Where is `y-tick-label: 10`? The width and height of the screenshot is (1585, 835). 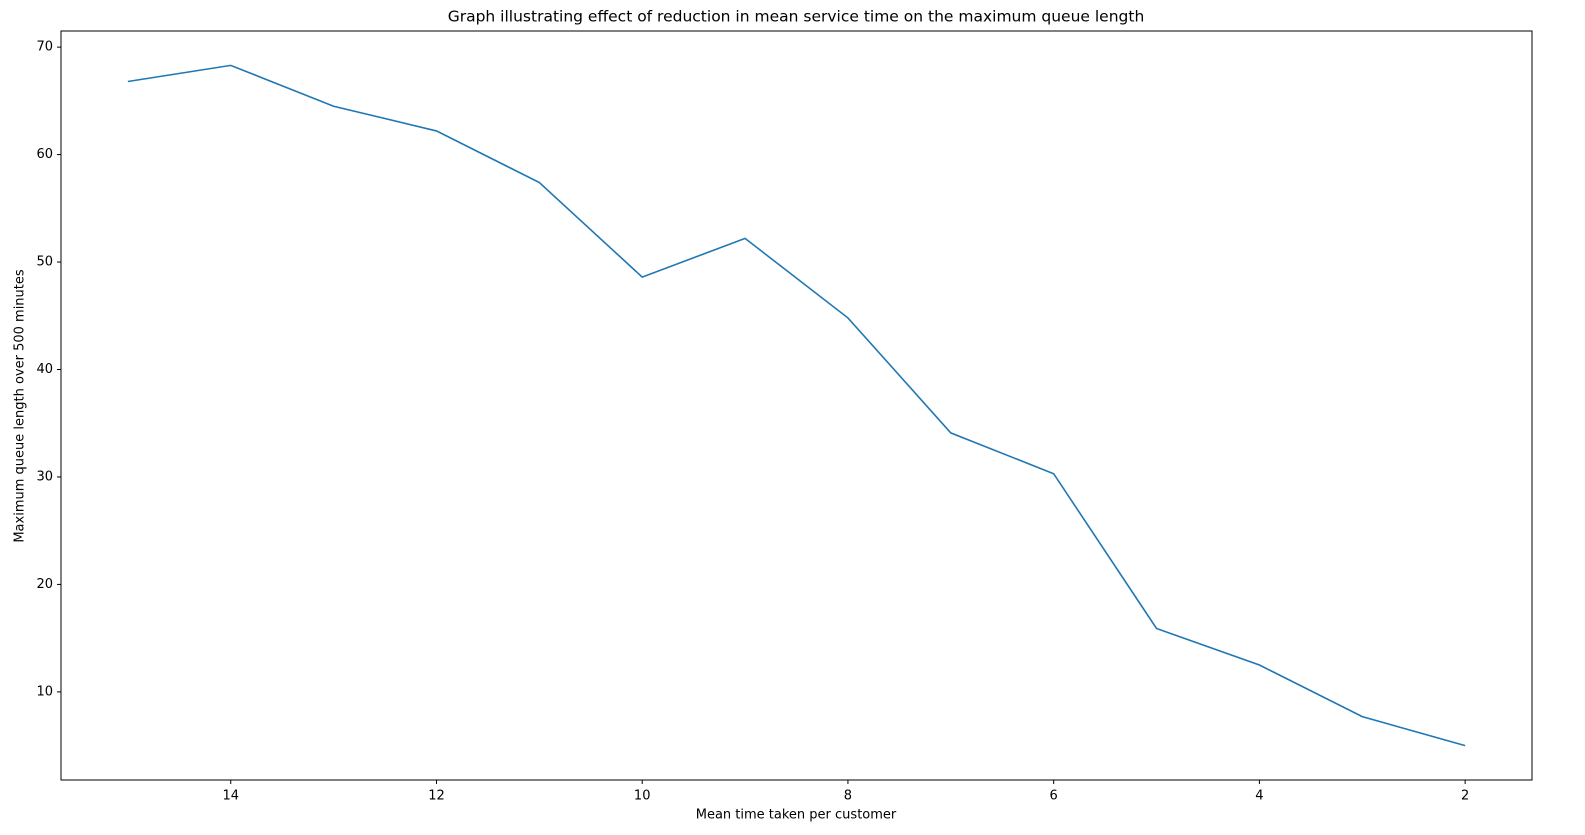
y-tick-label: 10 is located at coordinates (44, 691).